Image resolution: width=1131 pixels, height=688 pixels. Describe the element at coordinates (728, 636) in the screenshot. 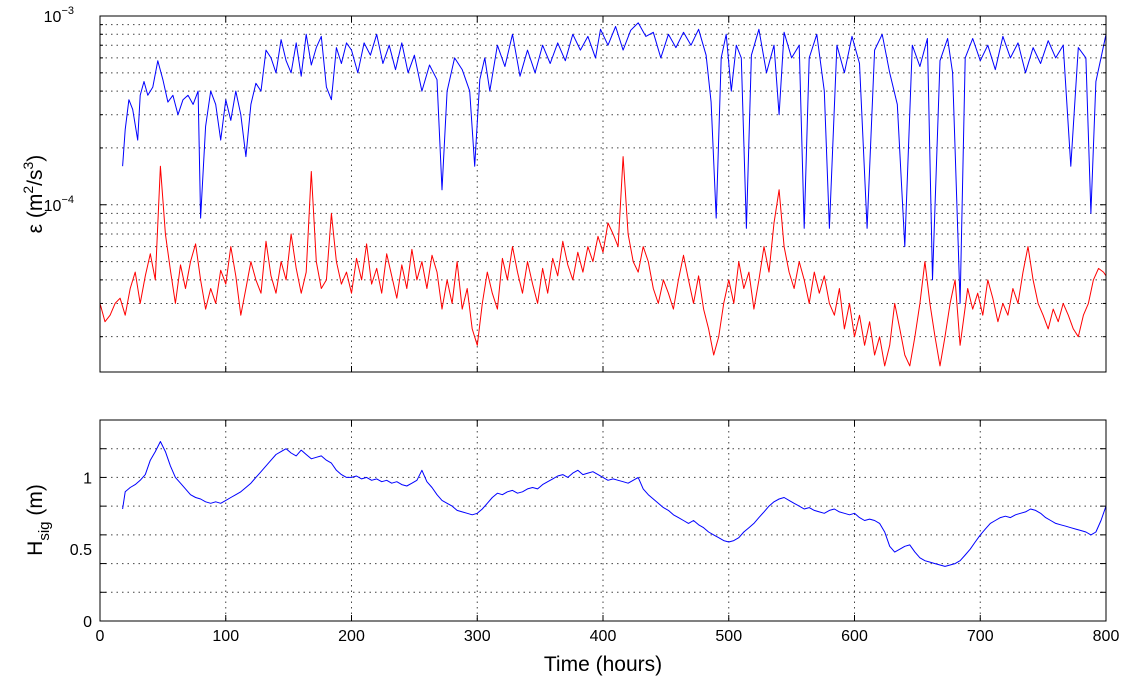

I see `x-tick-label: 500` at that location.